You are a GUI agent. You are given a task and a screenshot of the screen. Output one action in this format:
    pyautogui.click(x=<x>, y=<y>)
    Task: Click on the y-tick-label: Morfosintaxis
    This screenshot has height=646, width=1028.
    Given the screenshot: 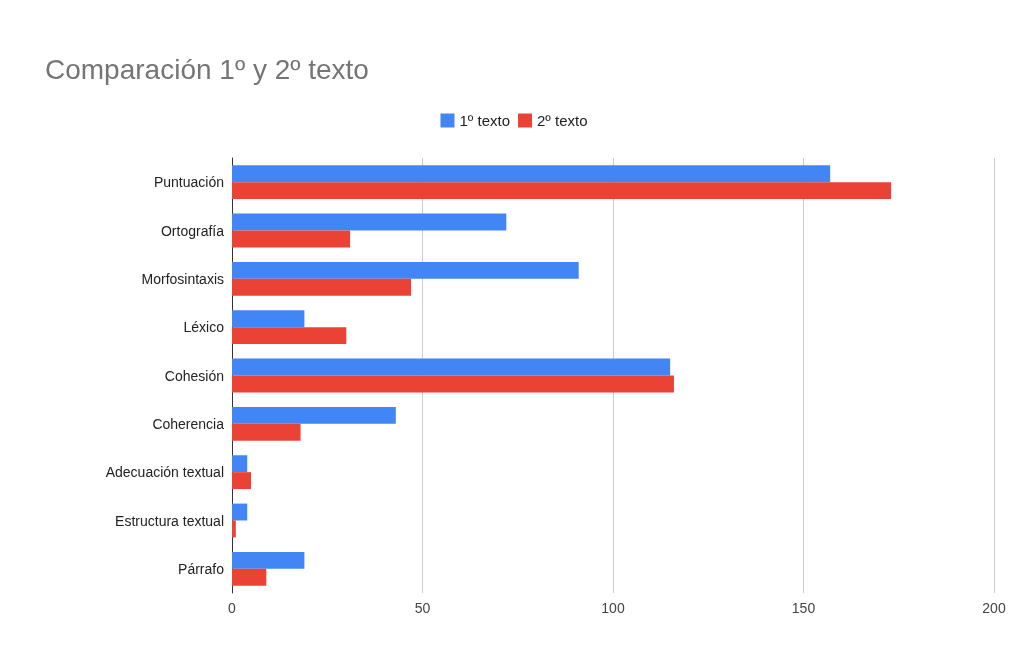 What is the action you would take?
    pyautogui.click(x=182, y=278)
    